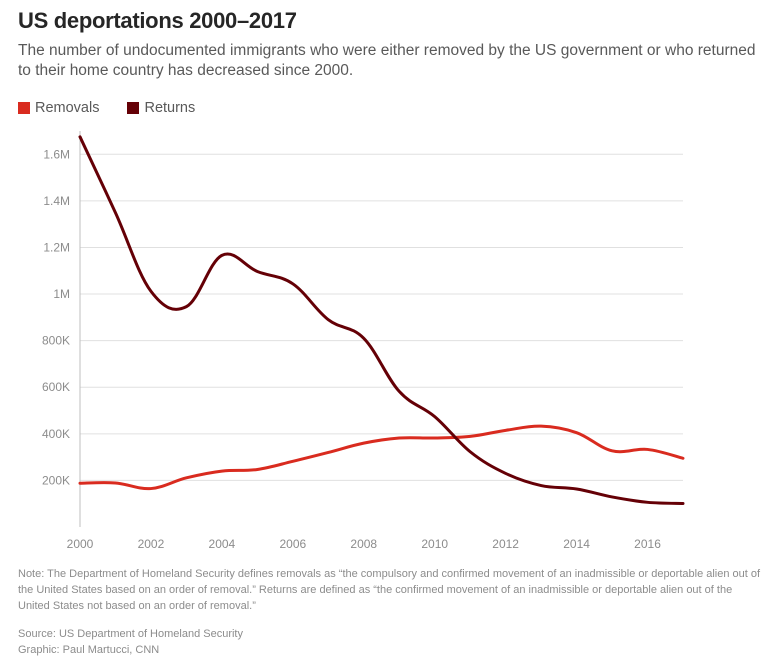  Describe the element at coordinates (157, 20) in the screenshot. I see `chart-title: US deportations 2000–2017` at that location.